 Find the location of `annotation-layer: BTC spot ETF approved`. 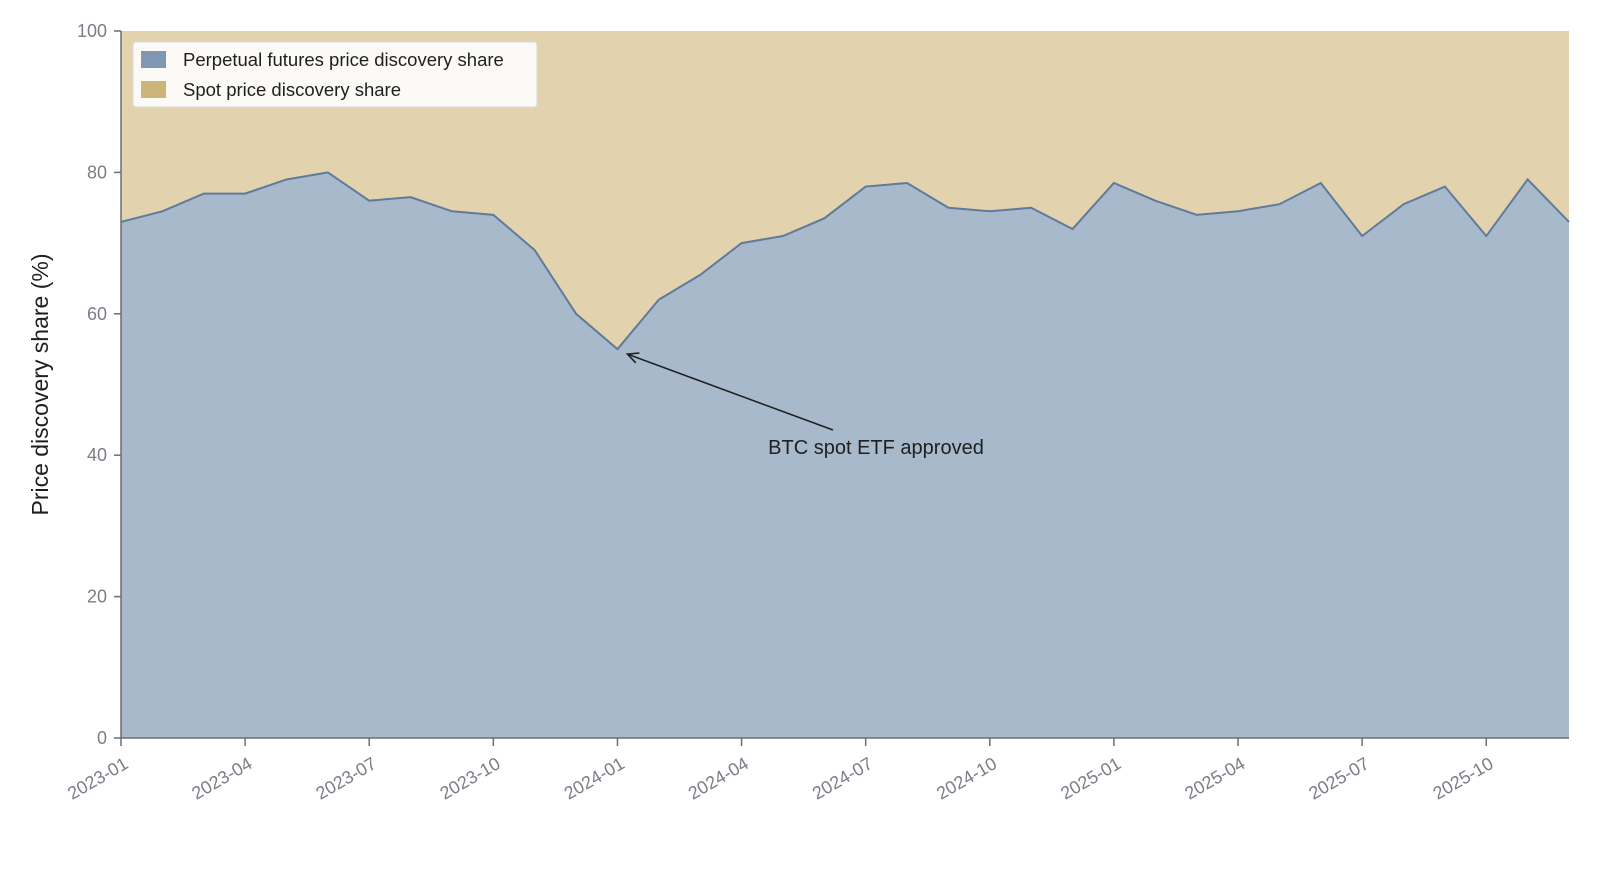

annotation-layer: BTC spot ETF approved is located at coordinates (804, 405).